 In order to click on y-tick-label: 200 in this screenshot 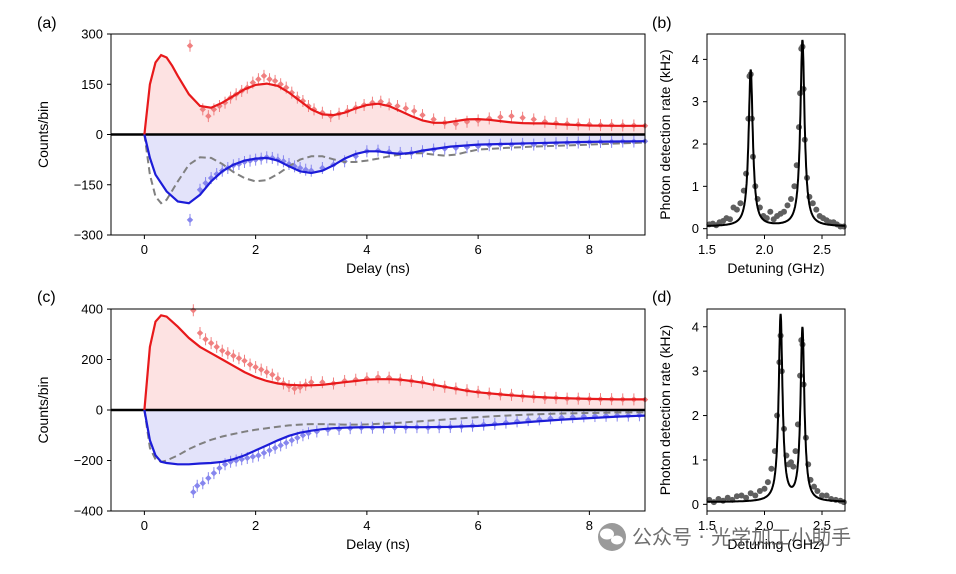, I will do `click(92, 359)`.